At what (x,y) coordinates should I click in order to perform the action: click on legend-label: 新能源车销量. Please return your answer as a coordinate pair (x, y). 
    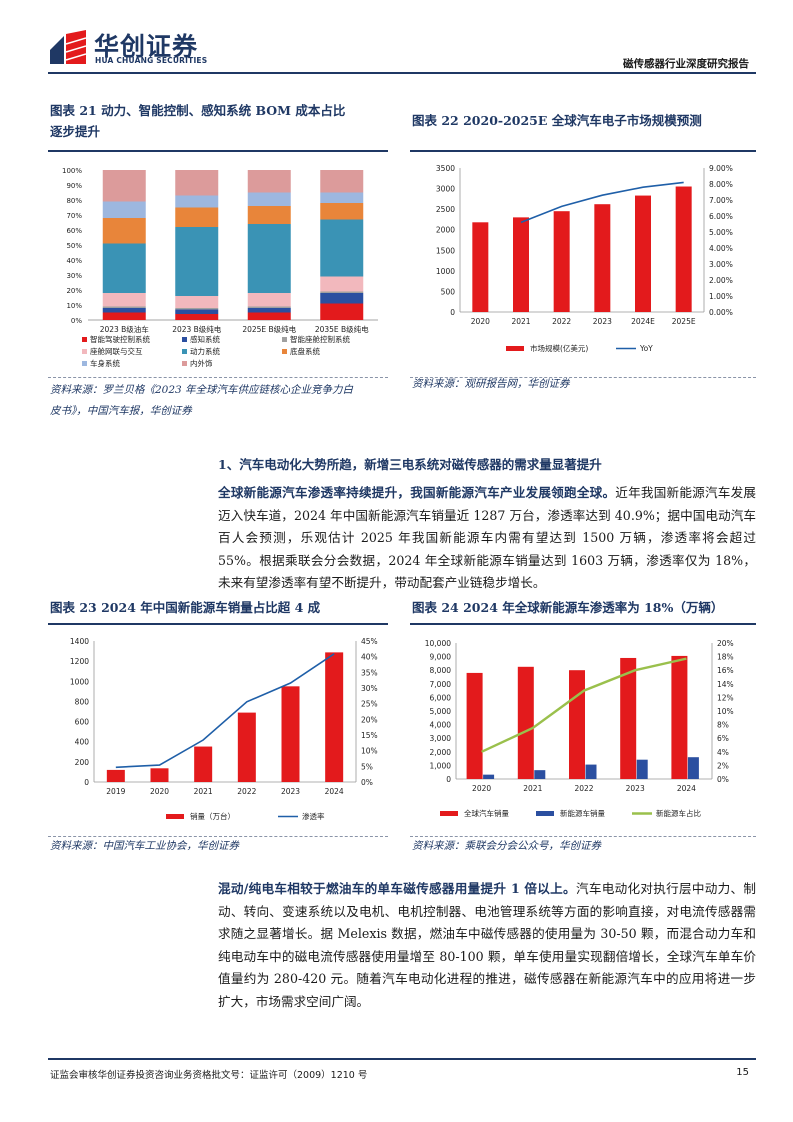
    Looking at the image, I should click on (582, 813).